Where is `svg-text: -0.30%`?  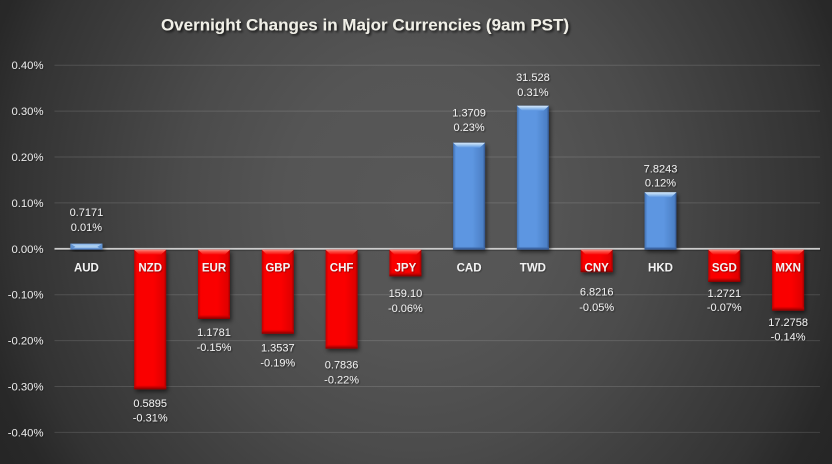
svg-text: -0.30% is located at coordinates (26, 388).